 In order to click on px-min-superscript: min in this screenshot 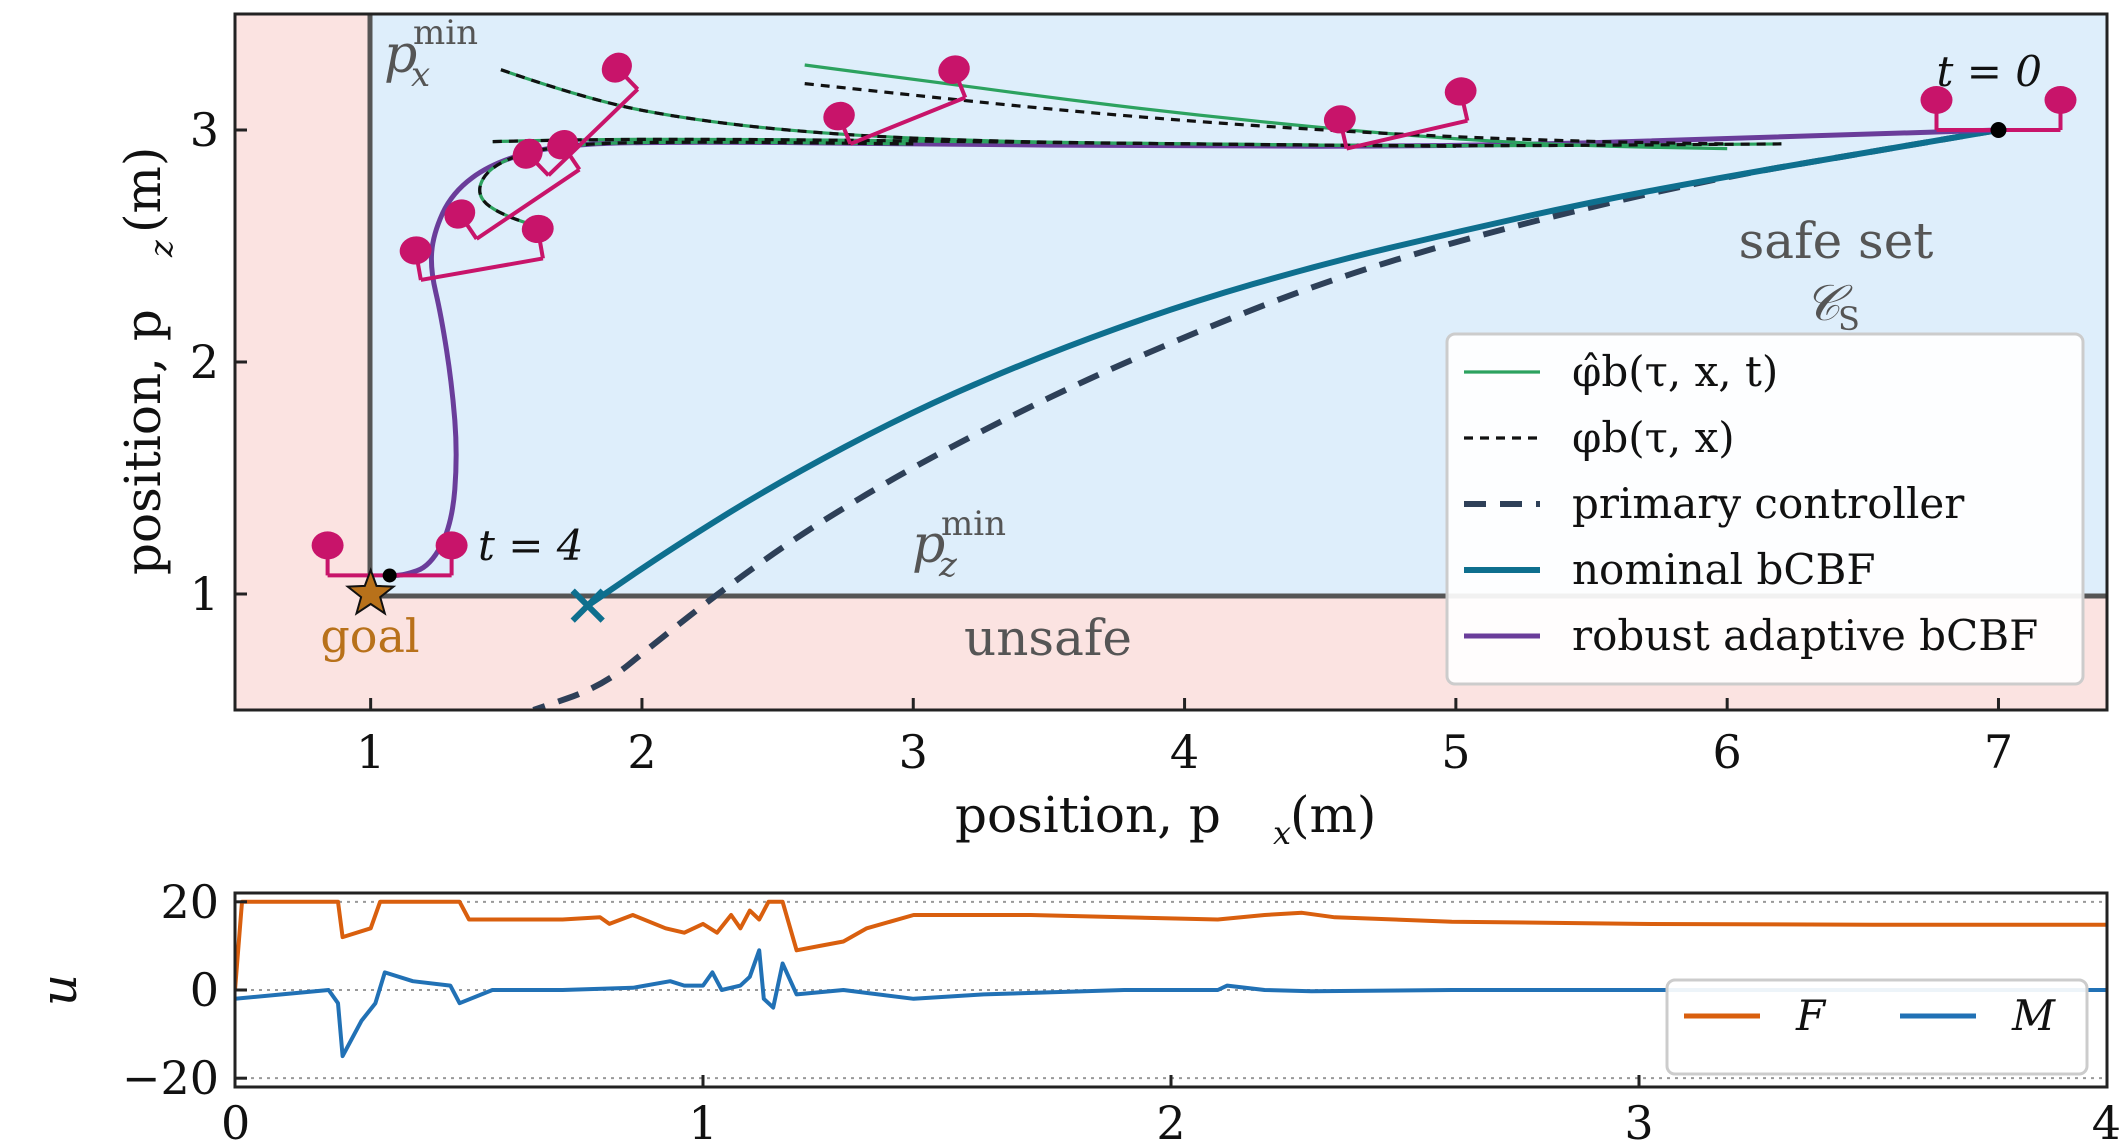, I will do `click(445, 33)`.